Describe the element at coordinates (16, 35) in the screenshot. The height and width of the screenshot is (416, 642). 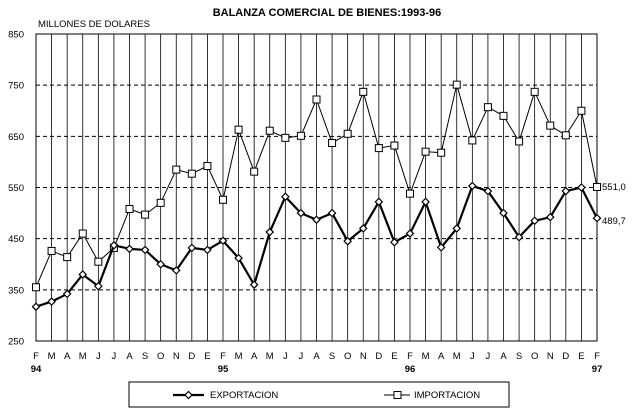
I see `y-tick-label: 850` at that location.